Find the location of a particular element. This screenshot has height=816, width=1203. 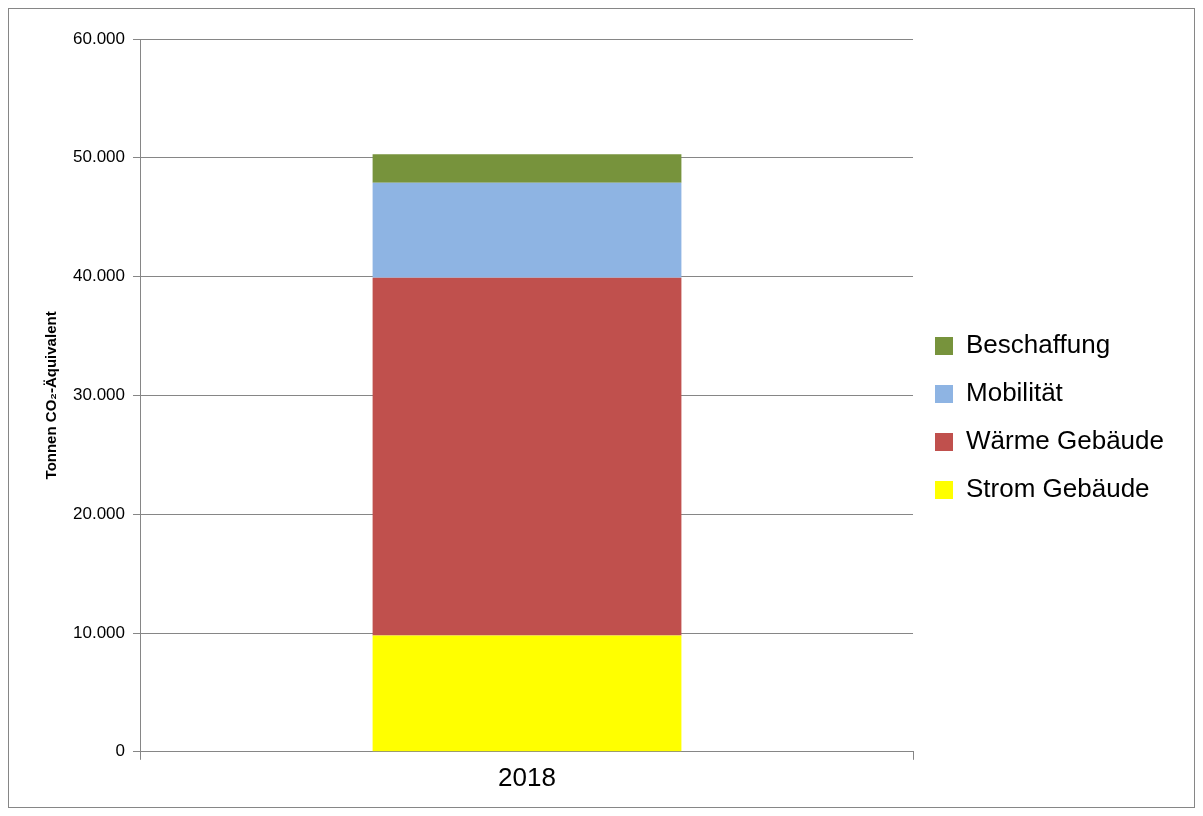

y-tick-label: 50.000 is located at coordinates (99, 157).